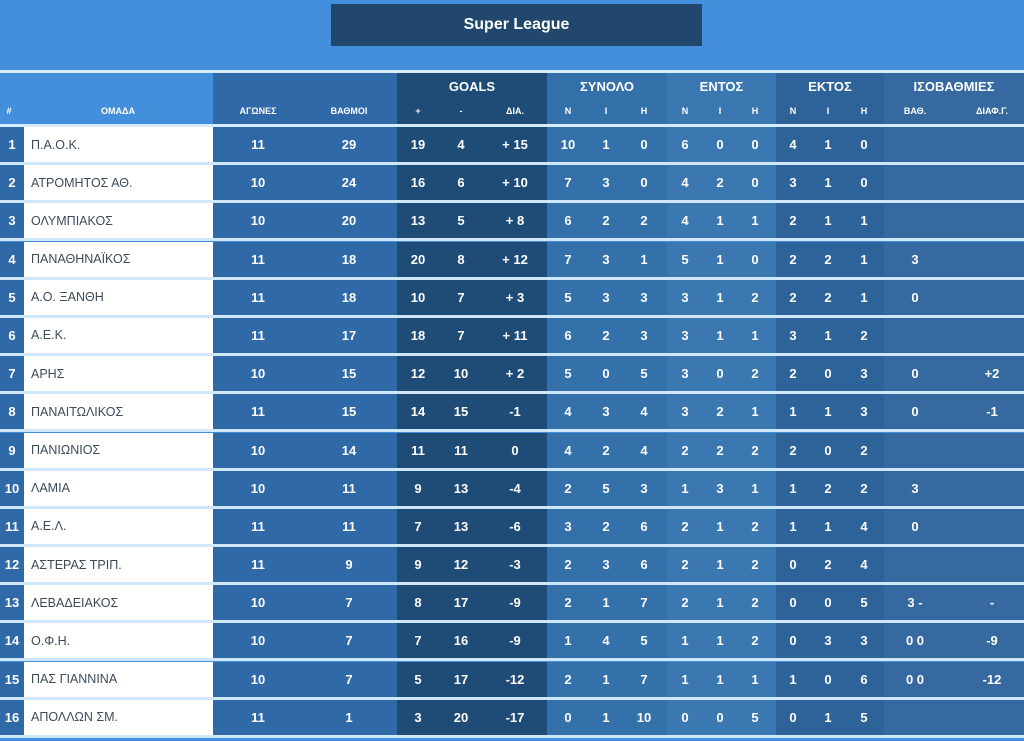 This screenshot has width=1024, height=741. I want to click on team-name: ΠΑΣ ΓΙΑΝΝΙΝΑ, so click(118, 679).